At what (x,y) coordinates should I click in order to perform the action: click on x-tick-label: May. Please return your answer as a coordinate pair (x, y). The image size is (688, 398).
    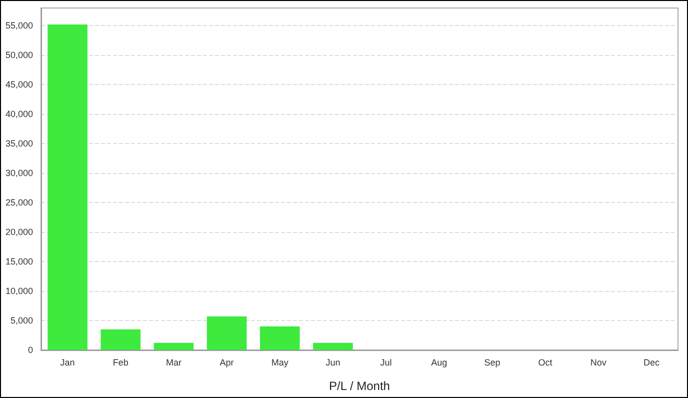
    Looking at the image, I should click on (280, 363).